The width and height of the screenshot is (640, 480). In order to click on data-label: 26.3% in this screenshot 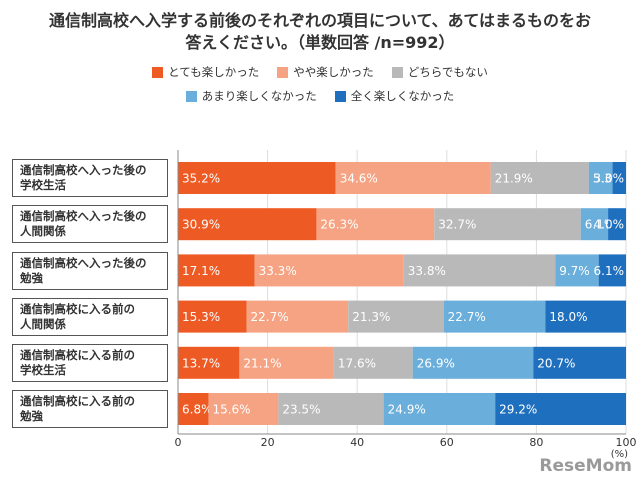, I will do `click(339, 225)`.